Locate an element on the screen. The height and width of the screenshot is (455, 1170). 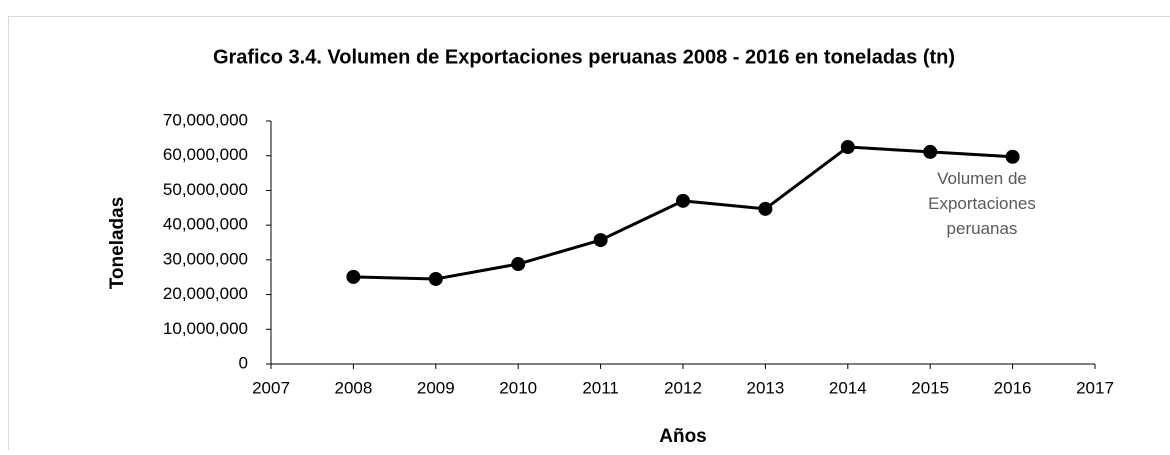
y-tick-label: 0 is located at coordinates (243, 362).